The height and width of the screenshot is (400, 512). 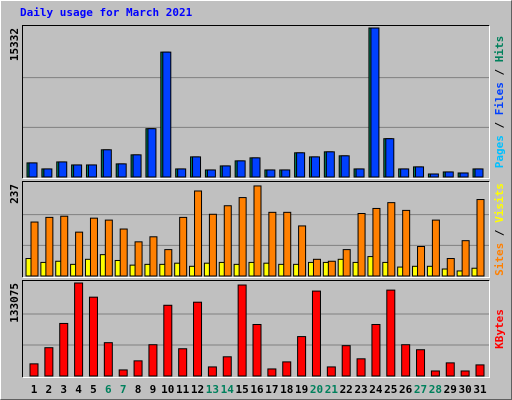 What do you see at coordinates (106, 12) in the screenshot?
I see `chart-title: Daily usage for March 2021` at bounding box center [106, 12].